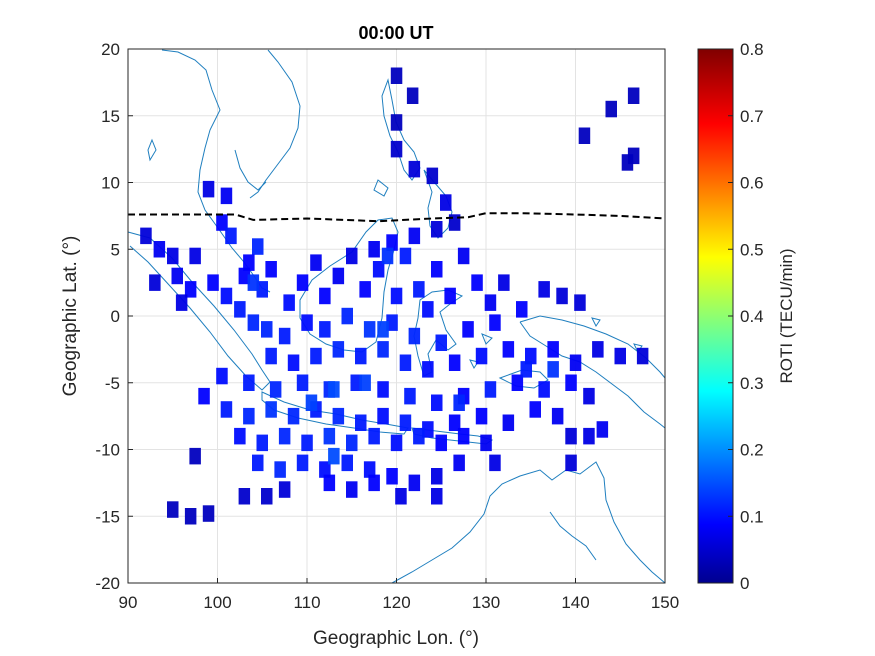 This screenshot has width=875, height=656. I want to click on colorbar-tick-label: 0.4, so click(752, 316).